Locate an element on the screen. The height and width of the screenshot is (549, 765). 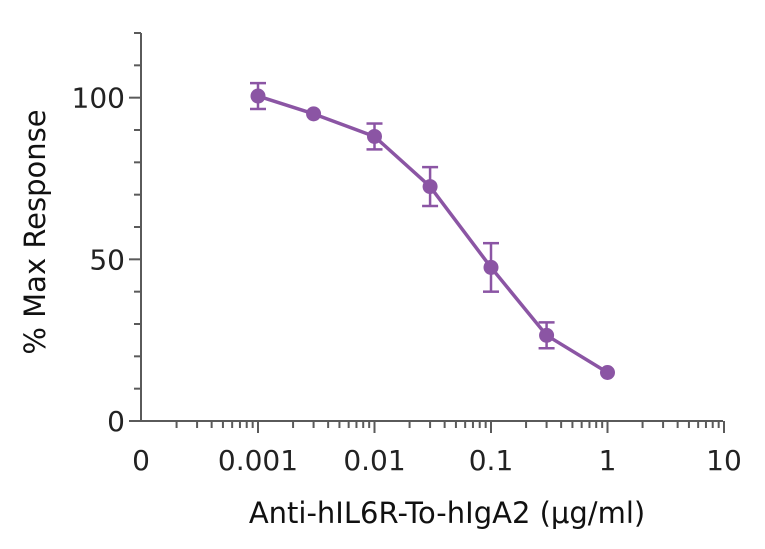
x-tick-label: 0 is located at coordinates (141, 460).